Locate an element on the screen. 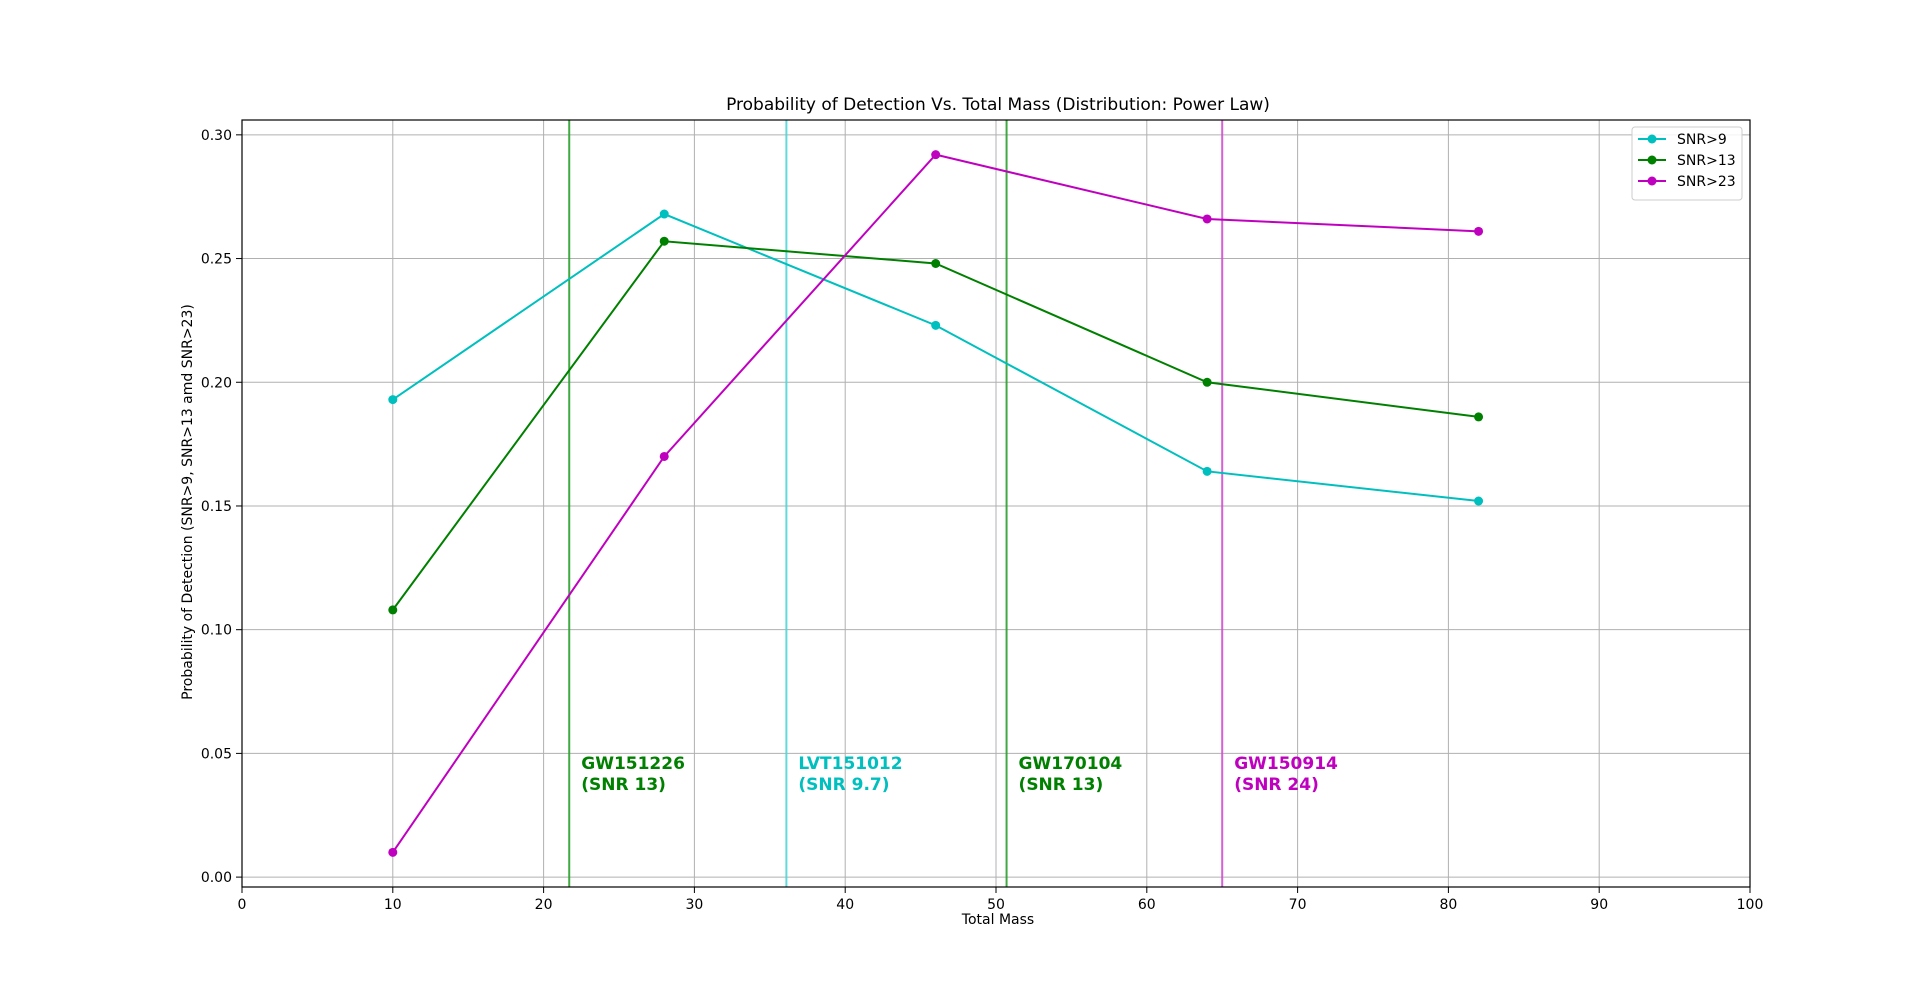 The height and width of the screenshot is (985, 1920). legend-label: SNR>13 is located at coordinates (1706, 161).